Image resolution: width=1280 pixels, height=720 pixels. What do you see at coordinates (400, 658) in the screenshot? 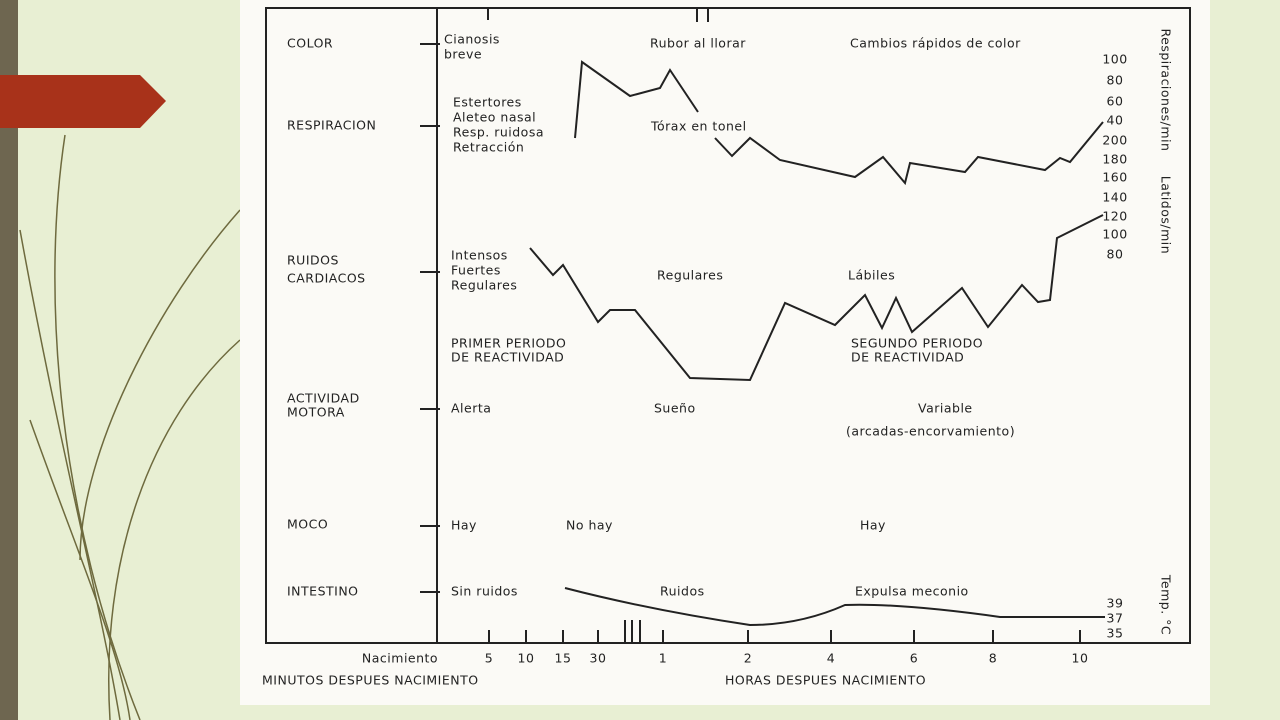
I see `x-tick-label: Nacimiento` at bounding box center [400, 658].